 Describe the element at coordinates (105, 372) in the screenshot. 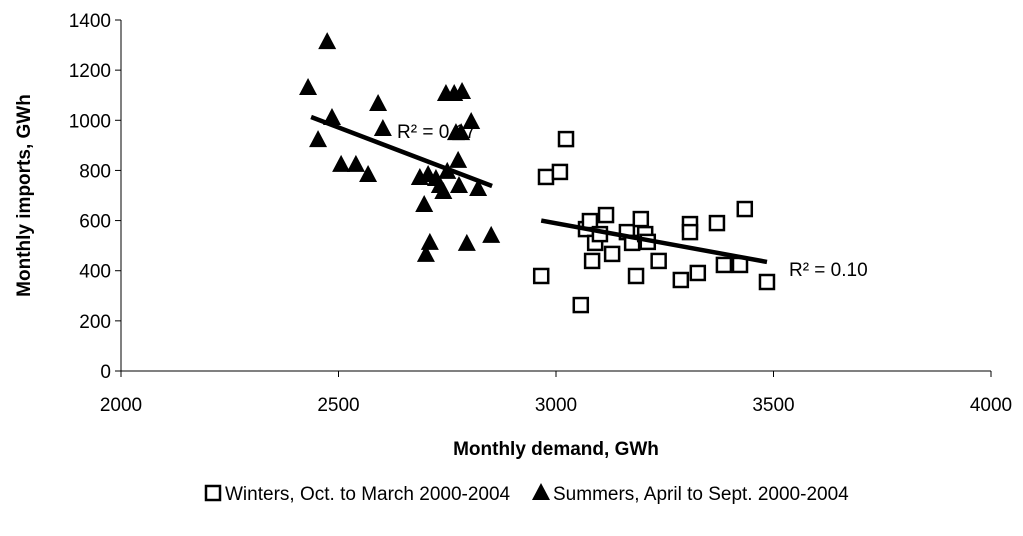

I see `y-tick-label: 0` at that location.